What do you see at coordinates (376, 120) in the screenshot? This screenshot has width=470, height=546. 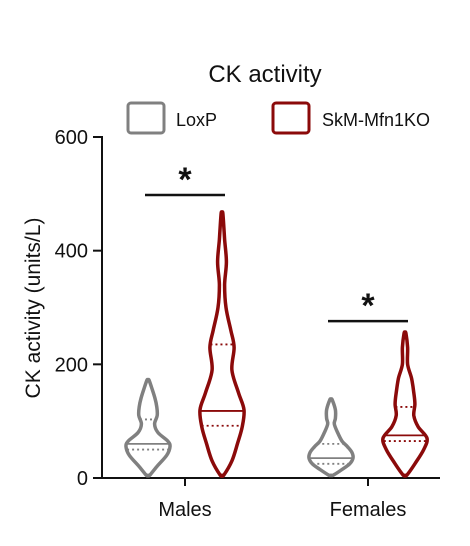 I see `legend-label: SkM-Mfn1KO` at bounding box center [376, 120].